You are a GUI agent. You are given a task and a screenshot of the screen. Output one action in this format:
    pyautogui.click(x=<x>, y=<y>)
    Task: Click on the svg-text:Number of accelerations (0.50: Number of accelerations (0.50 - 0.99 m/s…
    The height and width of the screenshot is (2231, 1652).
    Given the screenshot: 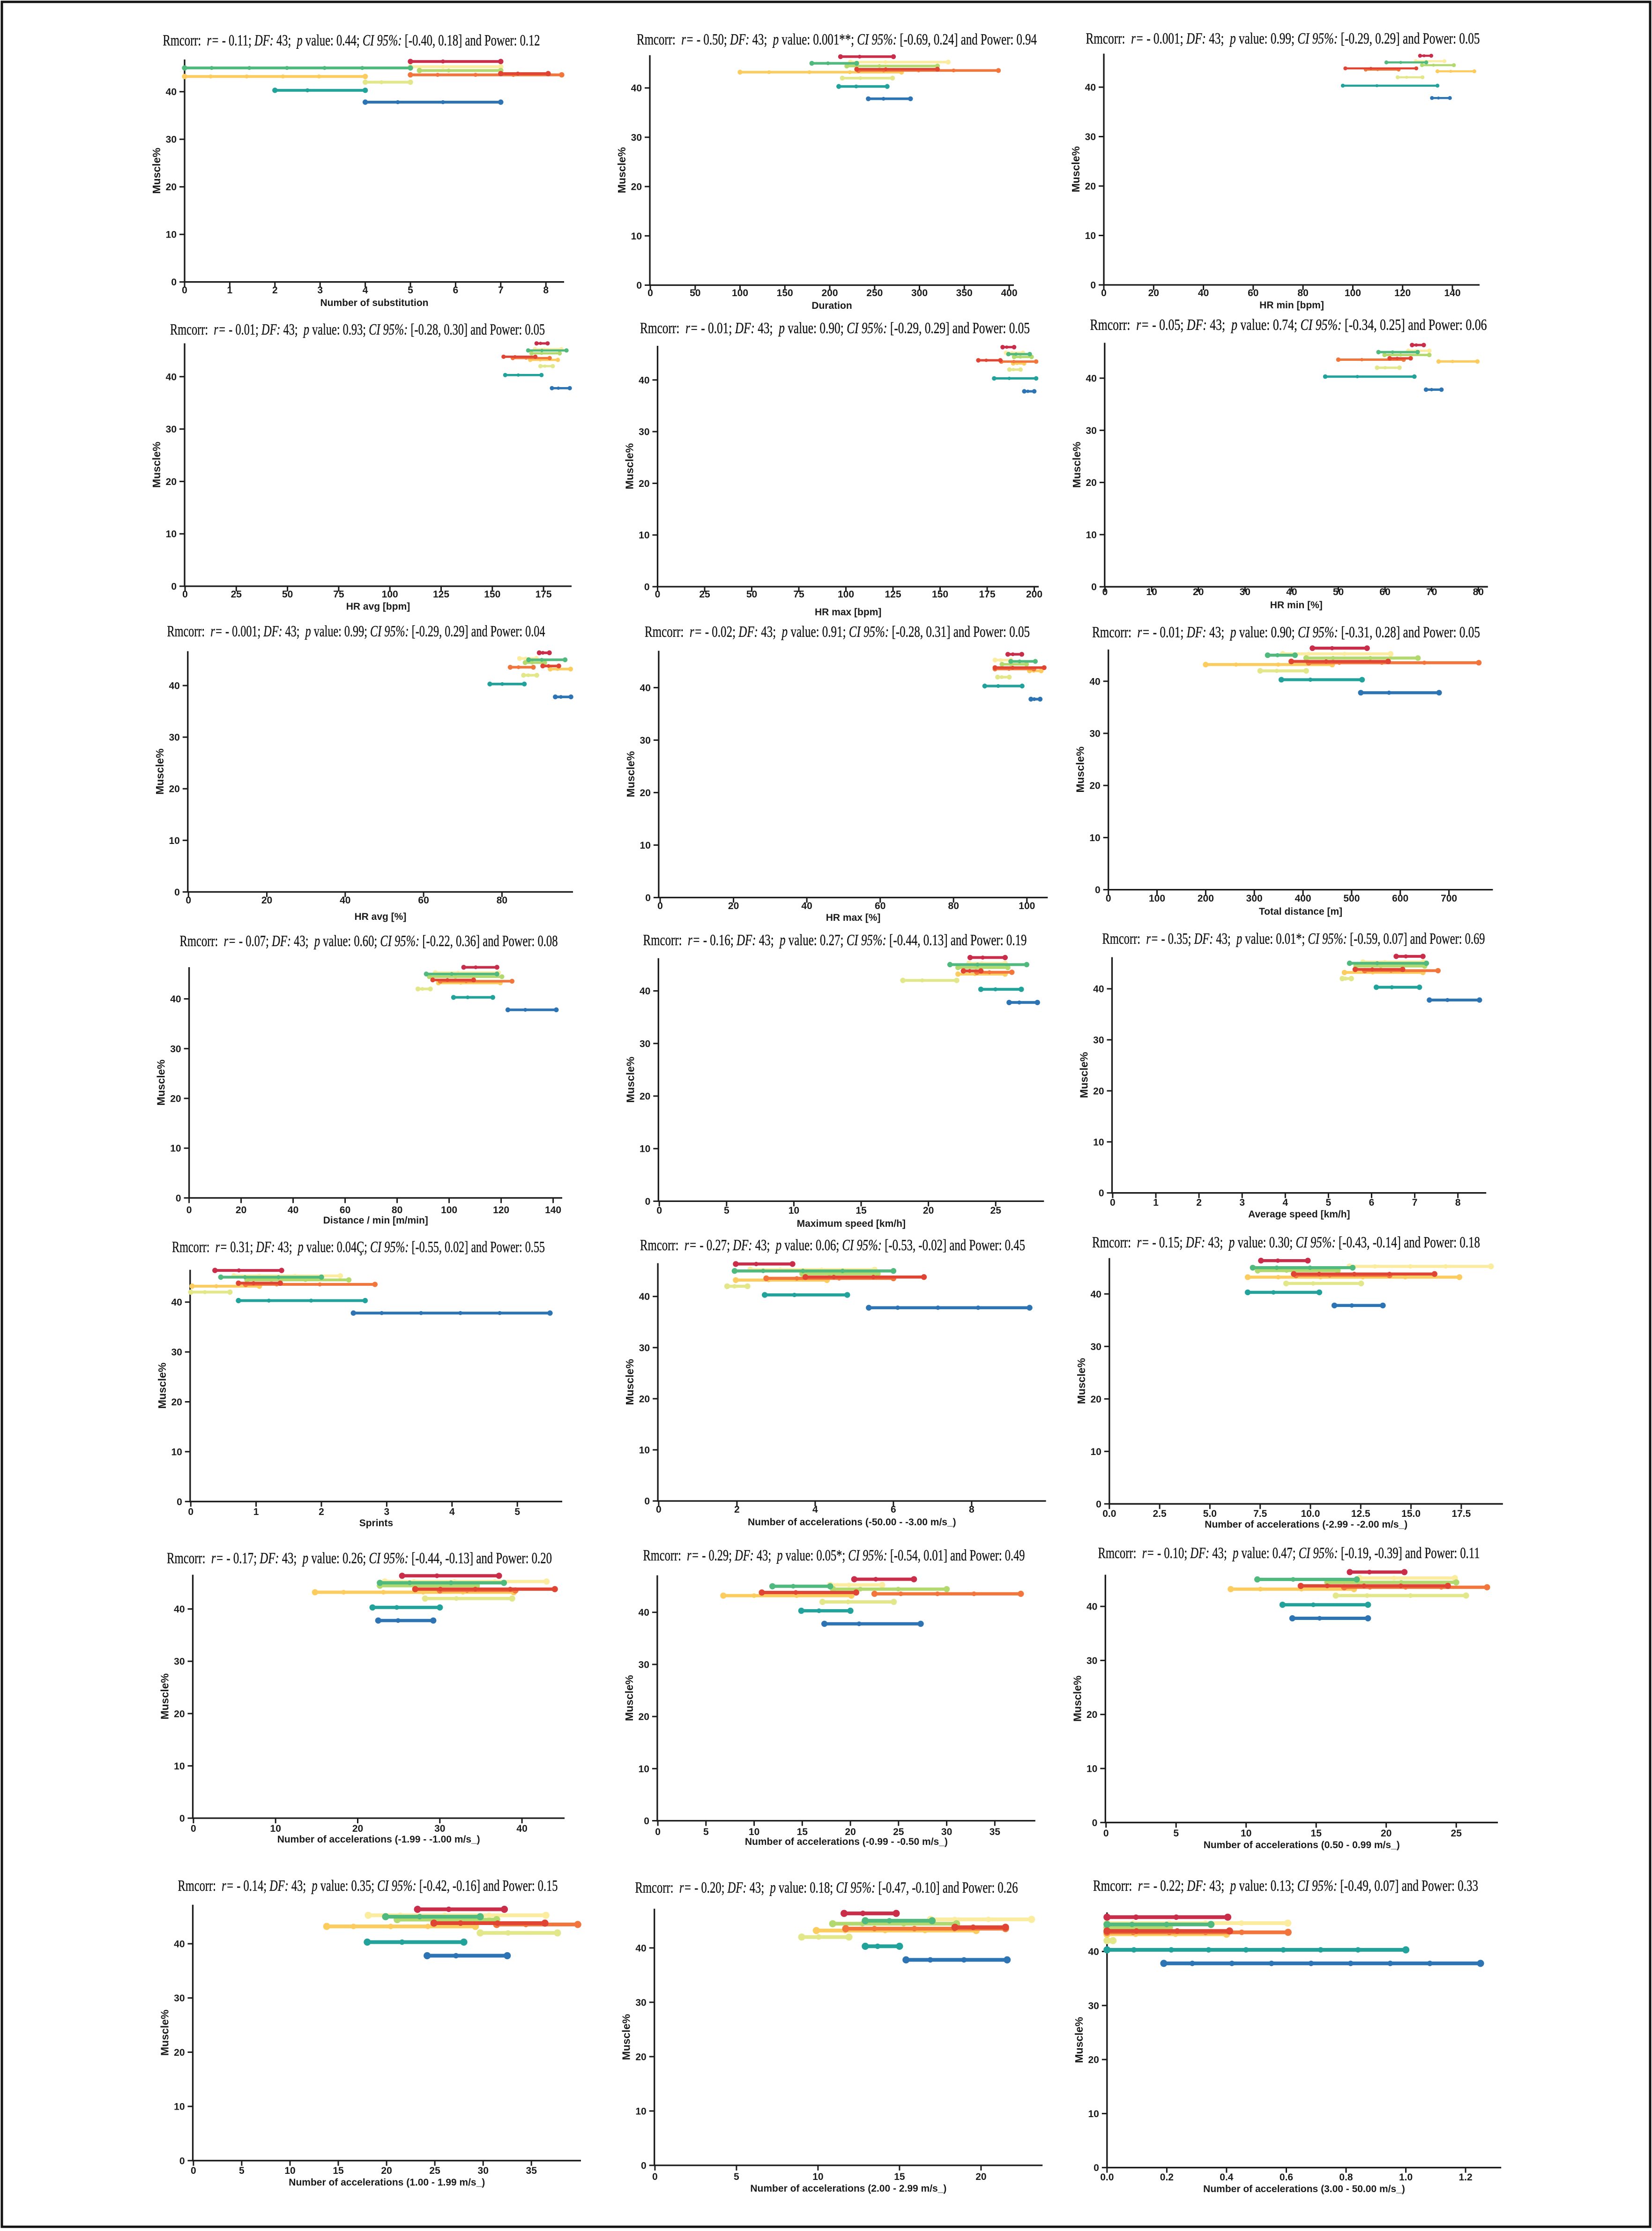 What is the action you would take?
    pyautogui.click(x=1302, y=1845)
    